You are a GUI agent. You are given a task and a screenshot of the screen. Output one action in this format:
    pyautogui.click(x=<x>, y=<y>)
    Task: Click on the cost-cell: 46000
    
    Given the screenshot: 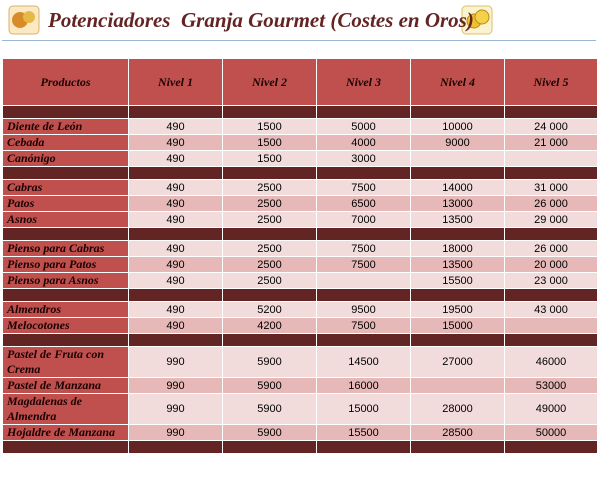 What is the action you would take?
    pyautogui.click(x=550, y=362)
    